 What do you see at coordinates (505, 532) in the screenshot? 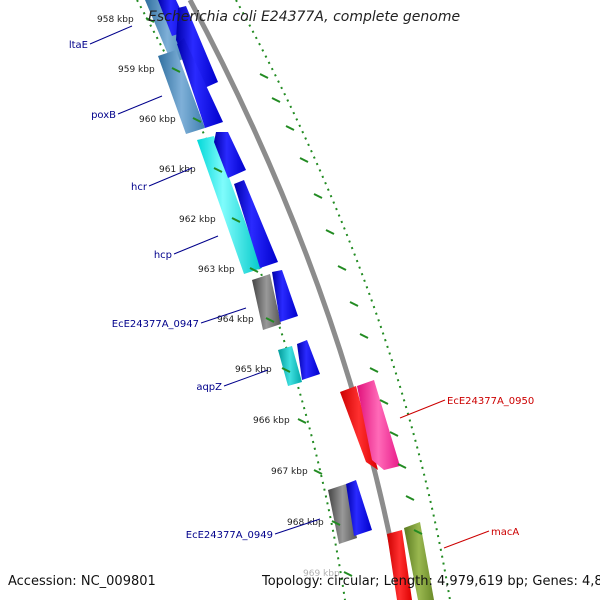
I see `gene-label: macA` at bounding box center [505, 532].